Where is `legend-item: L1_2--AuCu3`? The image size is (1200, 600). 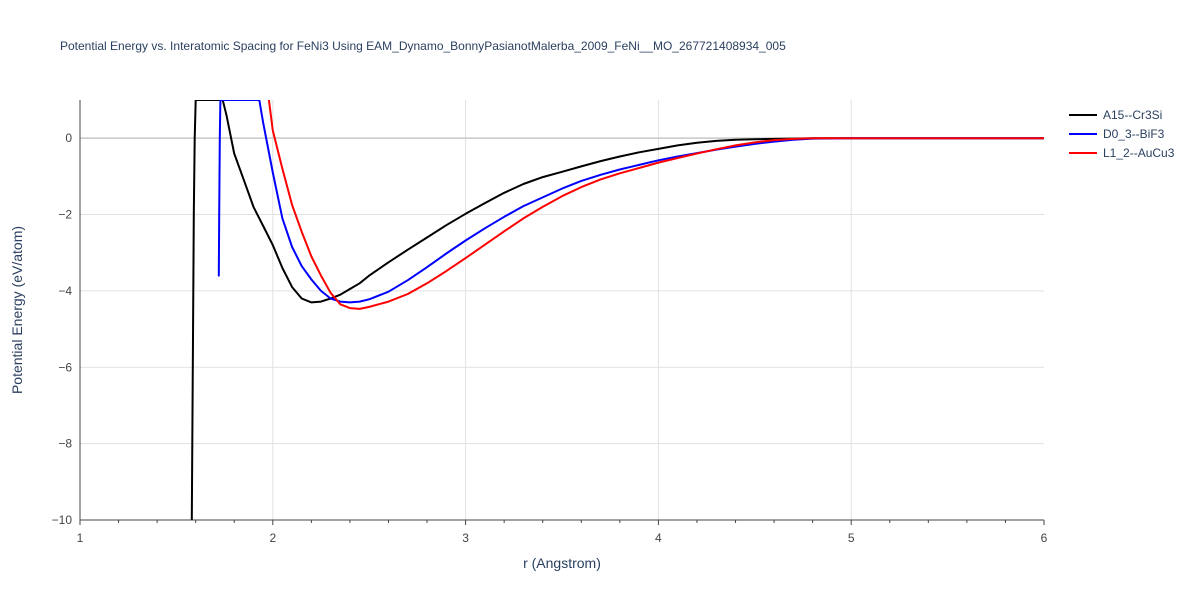
legend-item: L1_2--AuCu3 is located at coordinates (1122, 153).